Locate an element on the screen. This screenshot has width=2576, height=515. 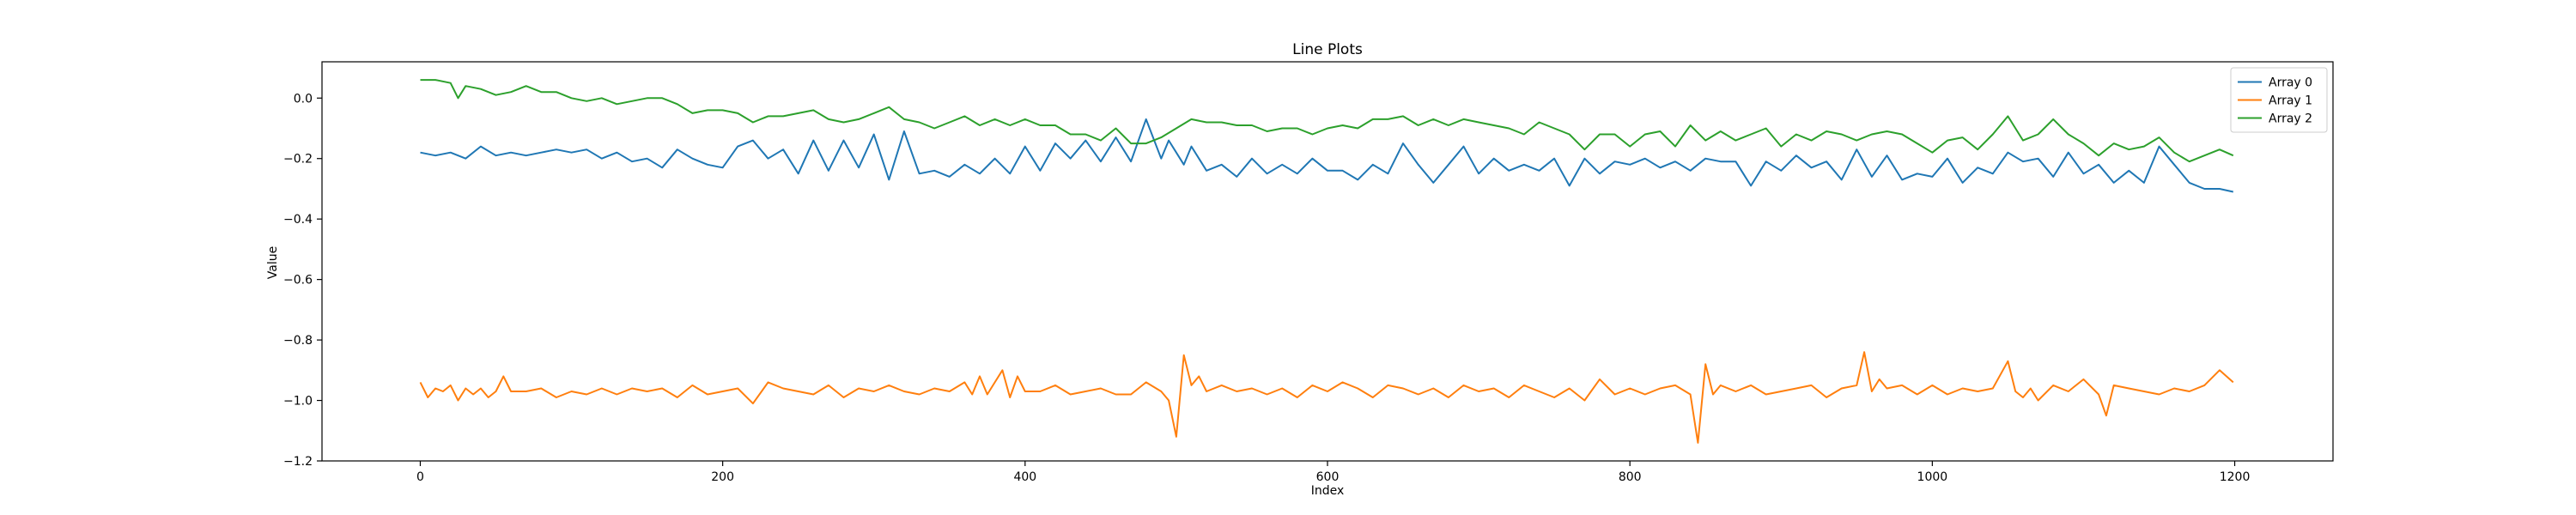
y-tick-label: −0.4 is located at coordinates (298, 220).